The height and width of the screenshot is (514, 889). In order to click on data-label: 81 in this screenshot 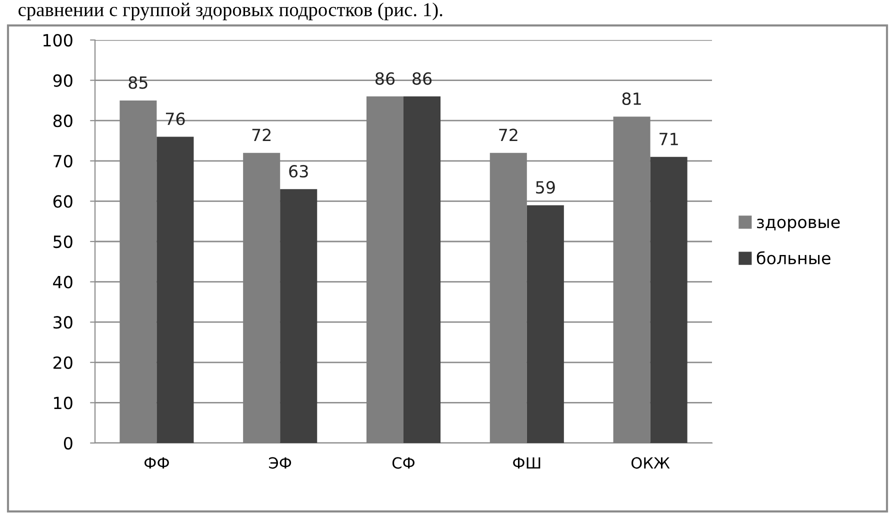, I will do `click(631, 99)`.